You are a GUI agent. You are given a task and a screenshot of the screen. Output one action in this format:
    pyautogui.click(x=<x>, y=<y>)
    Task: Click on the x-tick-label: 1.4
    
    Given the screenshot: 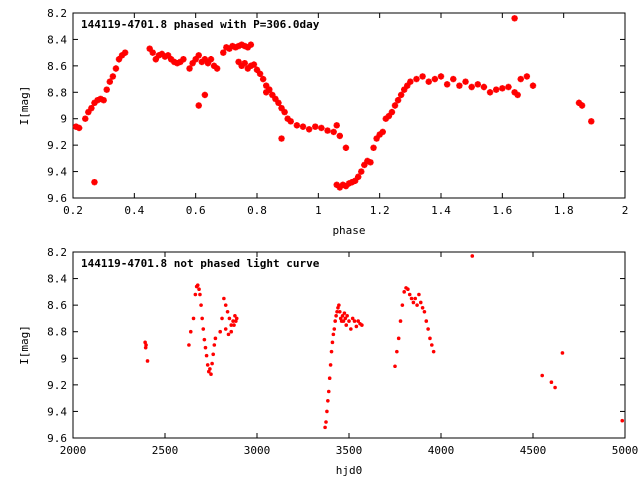 What is the action you would take?
    pyautogui.click(x=441, y=210)
    